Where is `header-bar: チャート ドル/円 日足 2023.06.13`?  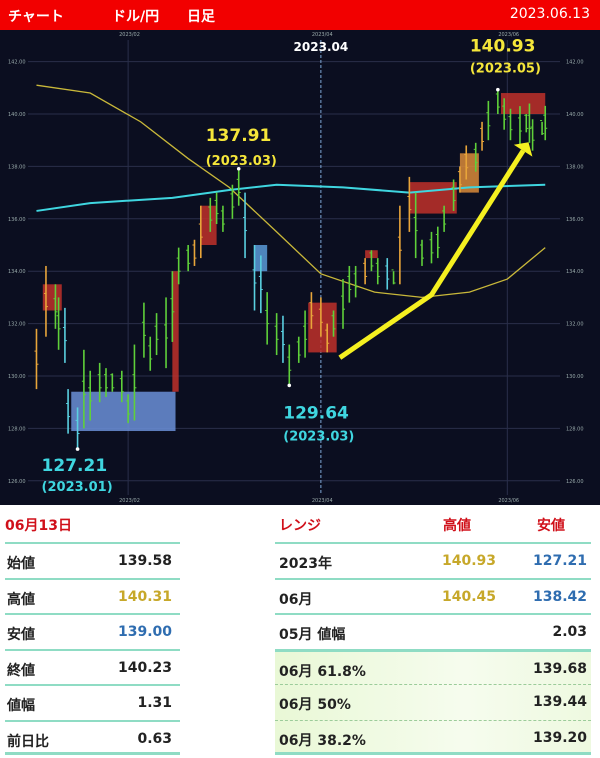 header-bar: チャート ドル/円 日足 2023.06.13 is located at coordinates (300, 15).